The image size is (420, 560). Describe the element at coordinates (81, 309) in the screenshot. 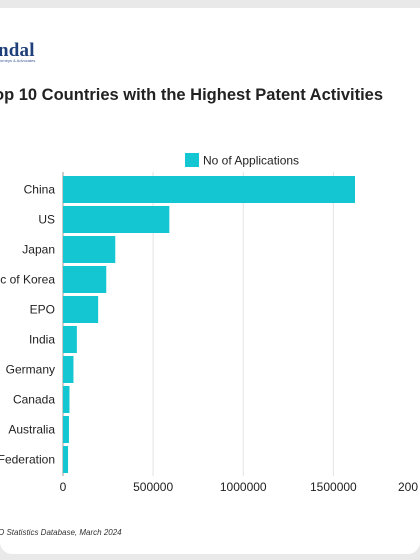

I see `bar-epo` at that location.